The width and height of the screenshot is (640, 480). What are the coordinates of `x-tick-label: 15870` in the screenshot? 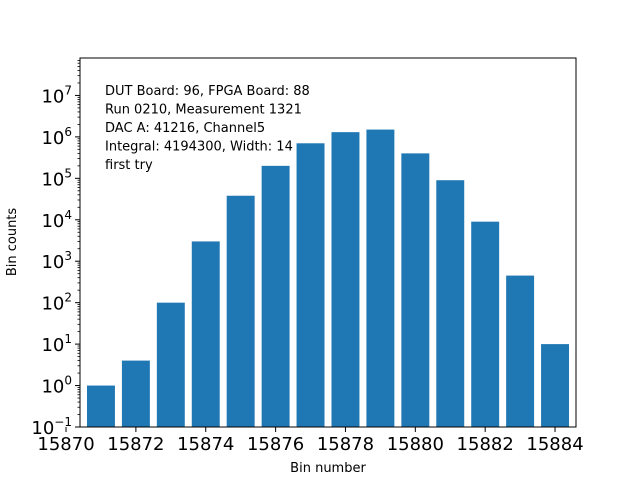 It's located at (65, 444).